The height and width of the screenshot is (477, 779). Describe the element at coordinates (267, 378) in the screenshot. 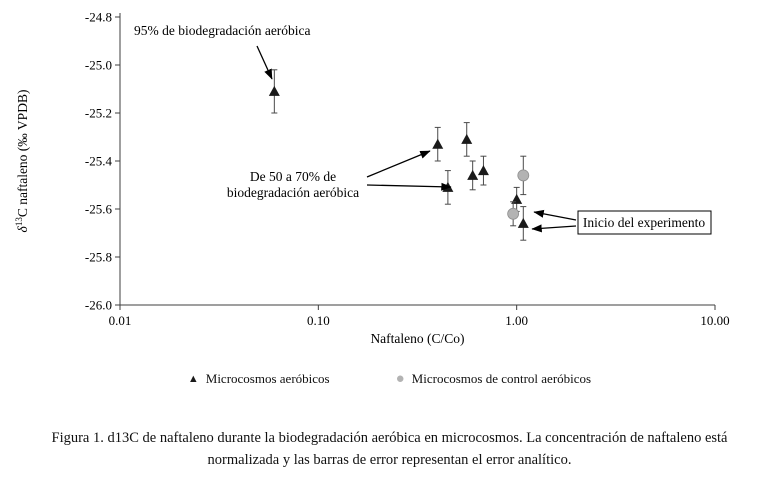

I see `legend-label-aerobicos: Microcosmos aeróbicos` at that location.